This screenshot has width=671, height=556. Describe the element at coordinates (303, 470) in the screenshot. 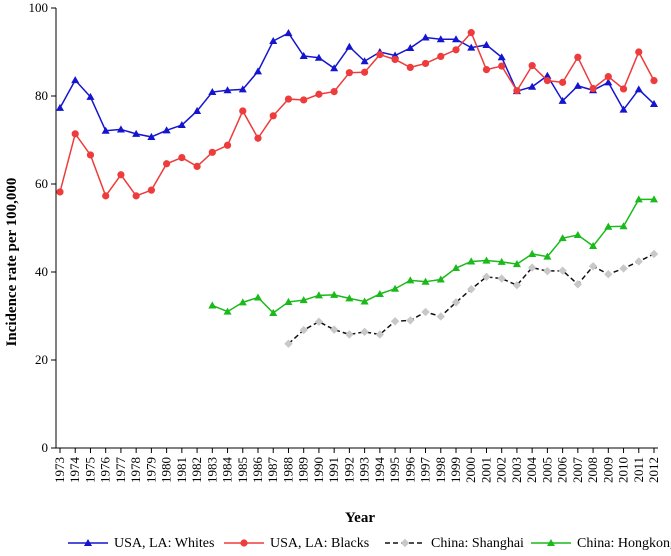

I see `x-tick-label: 1989` at that location.